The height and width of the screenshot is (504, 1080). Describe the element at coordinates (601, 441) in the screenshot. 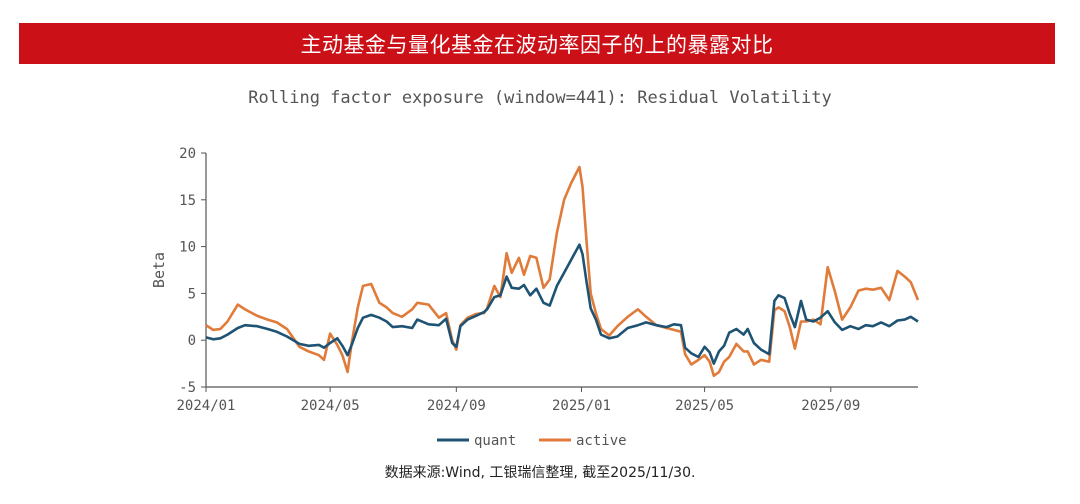

I see `legend-label-active: active` at that location.